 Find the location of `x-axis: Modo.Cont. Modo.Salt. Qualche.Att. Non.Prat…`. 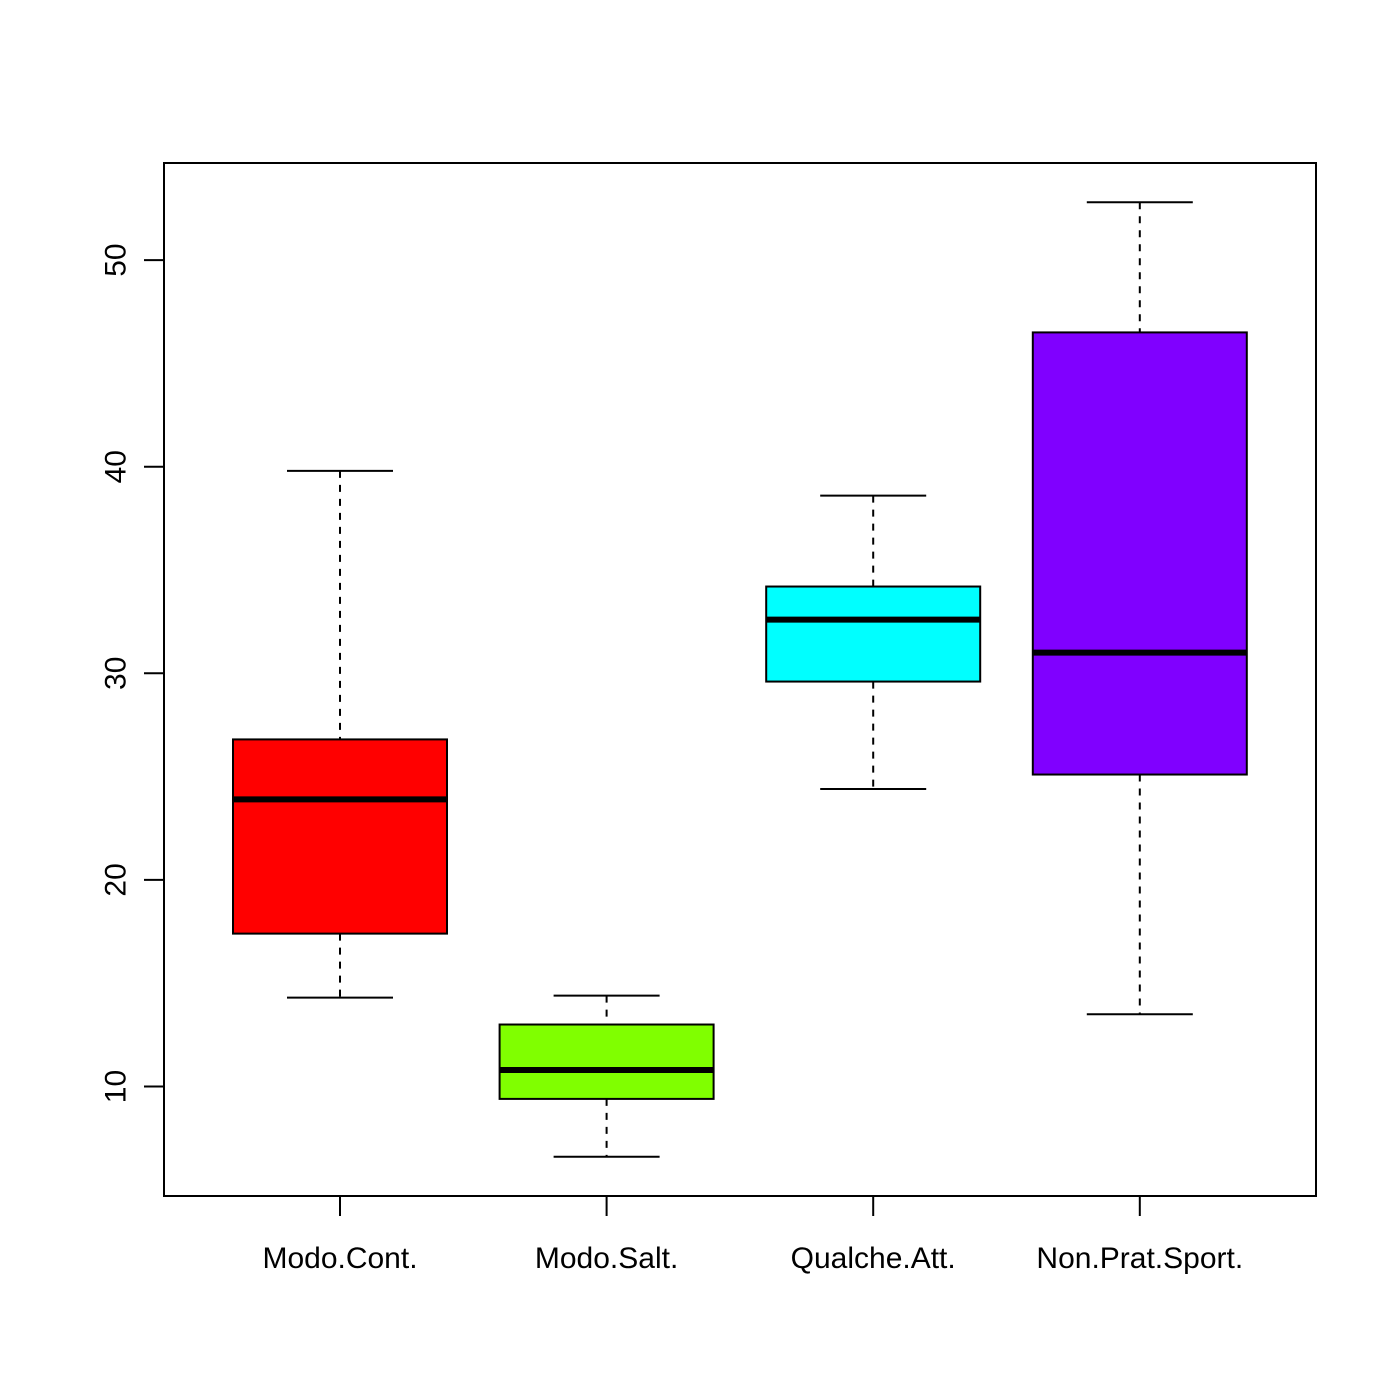

x-axis: Modo.Cont. Modo.Salt. Qualche.Att. Non.Prat… is located at coordinates (752, 1235).